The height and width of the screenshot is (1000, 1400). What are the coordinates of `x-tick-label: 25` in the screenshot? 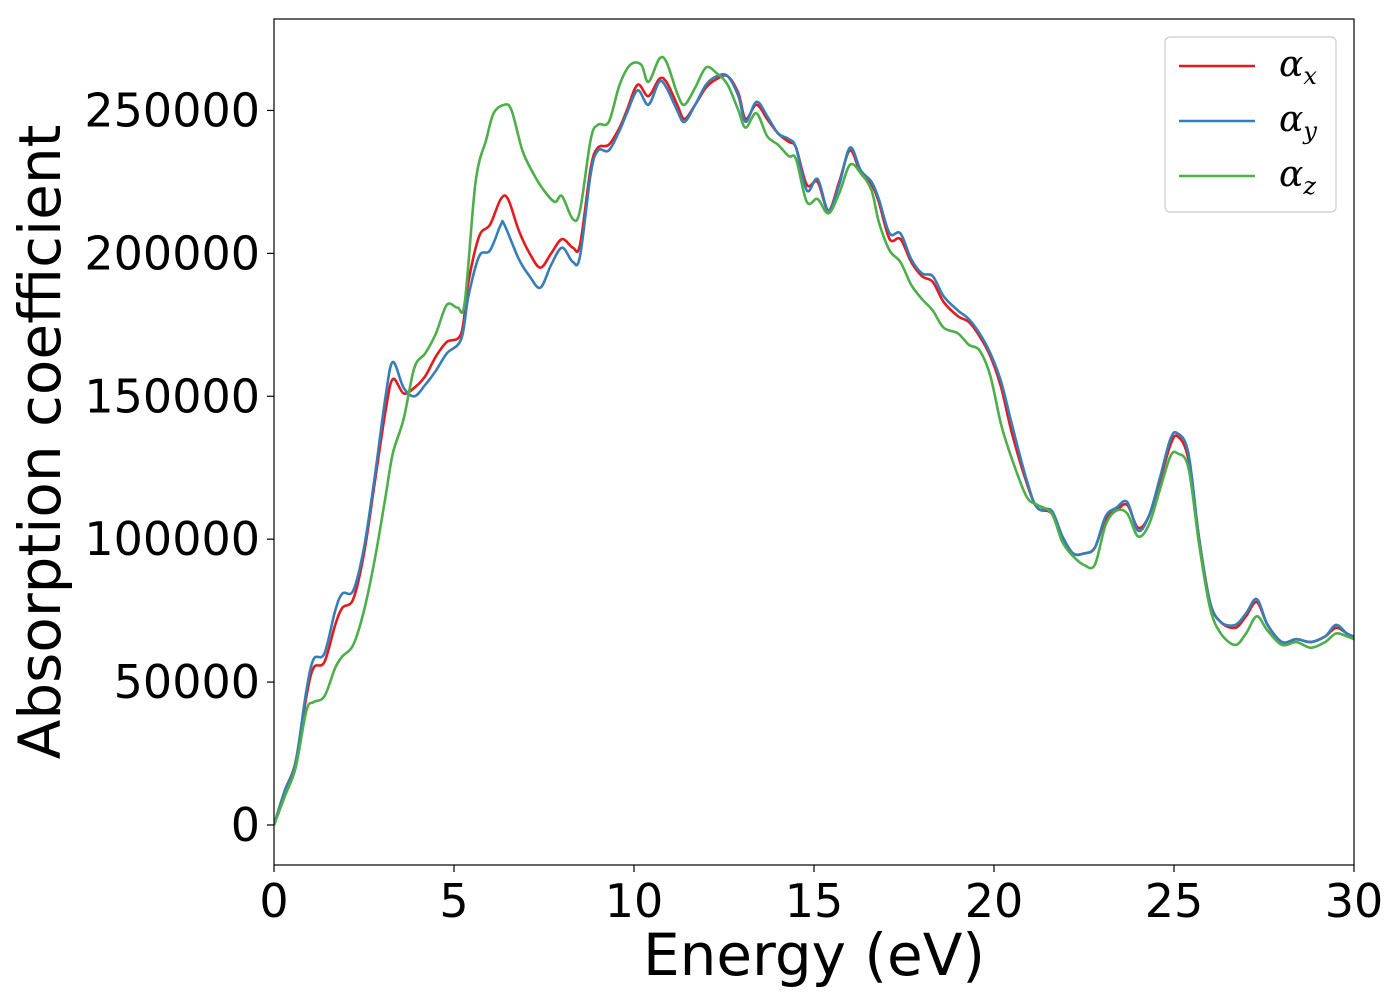 It's located at (1174, 901).